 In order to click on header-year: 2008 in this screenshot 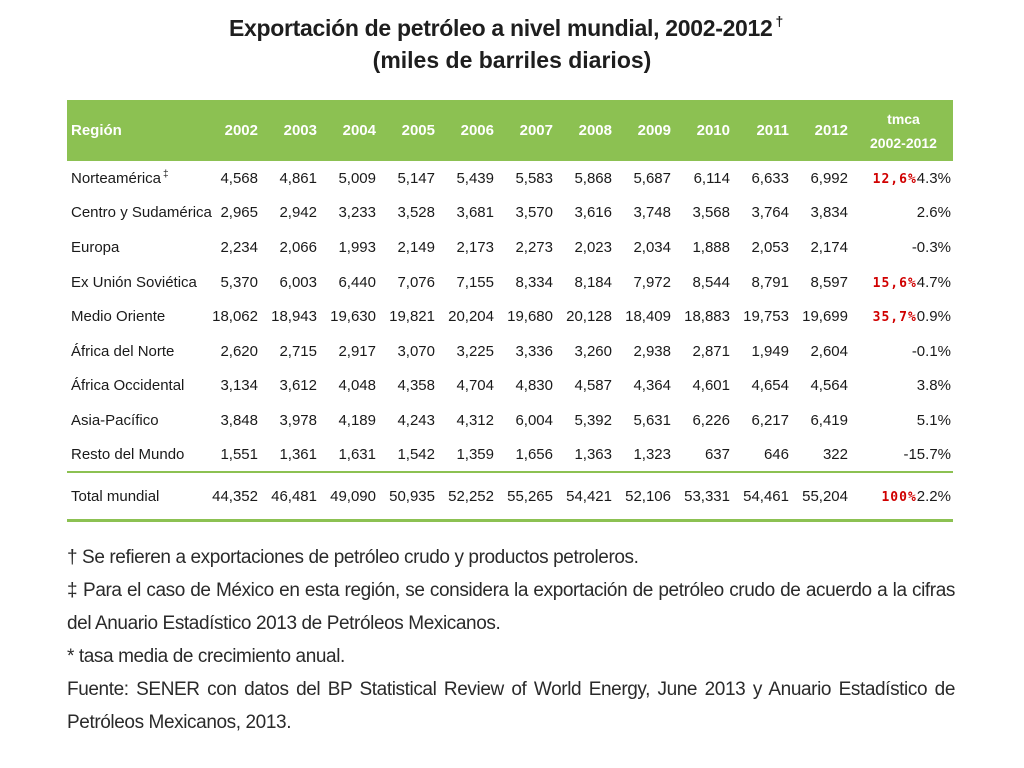, I will do `click(595, 130)`.